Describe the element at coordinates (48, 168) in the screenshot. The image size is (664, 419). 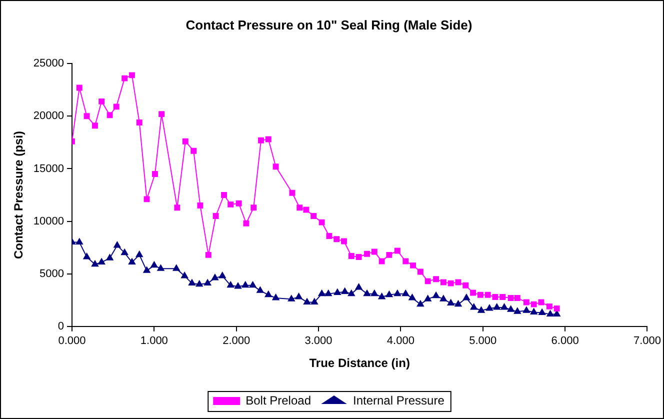
I see `y-tick-label: 15000` at that location.